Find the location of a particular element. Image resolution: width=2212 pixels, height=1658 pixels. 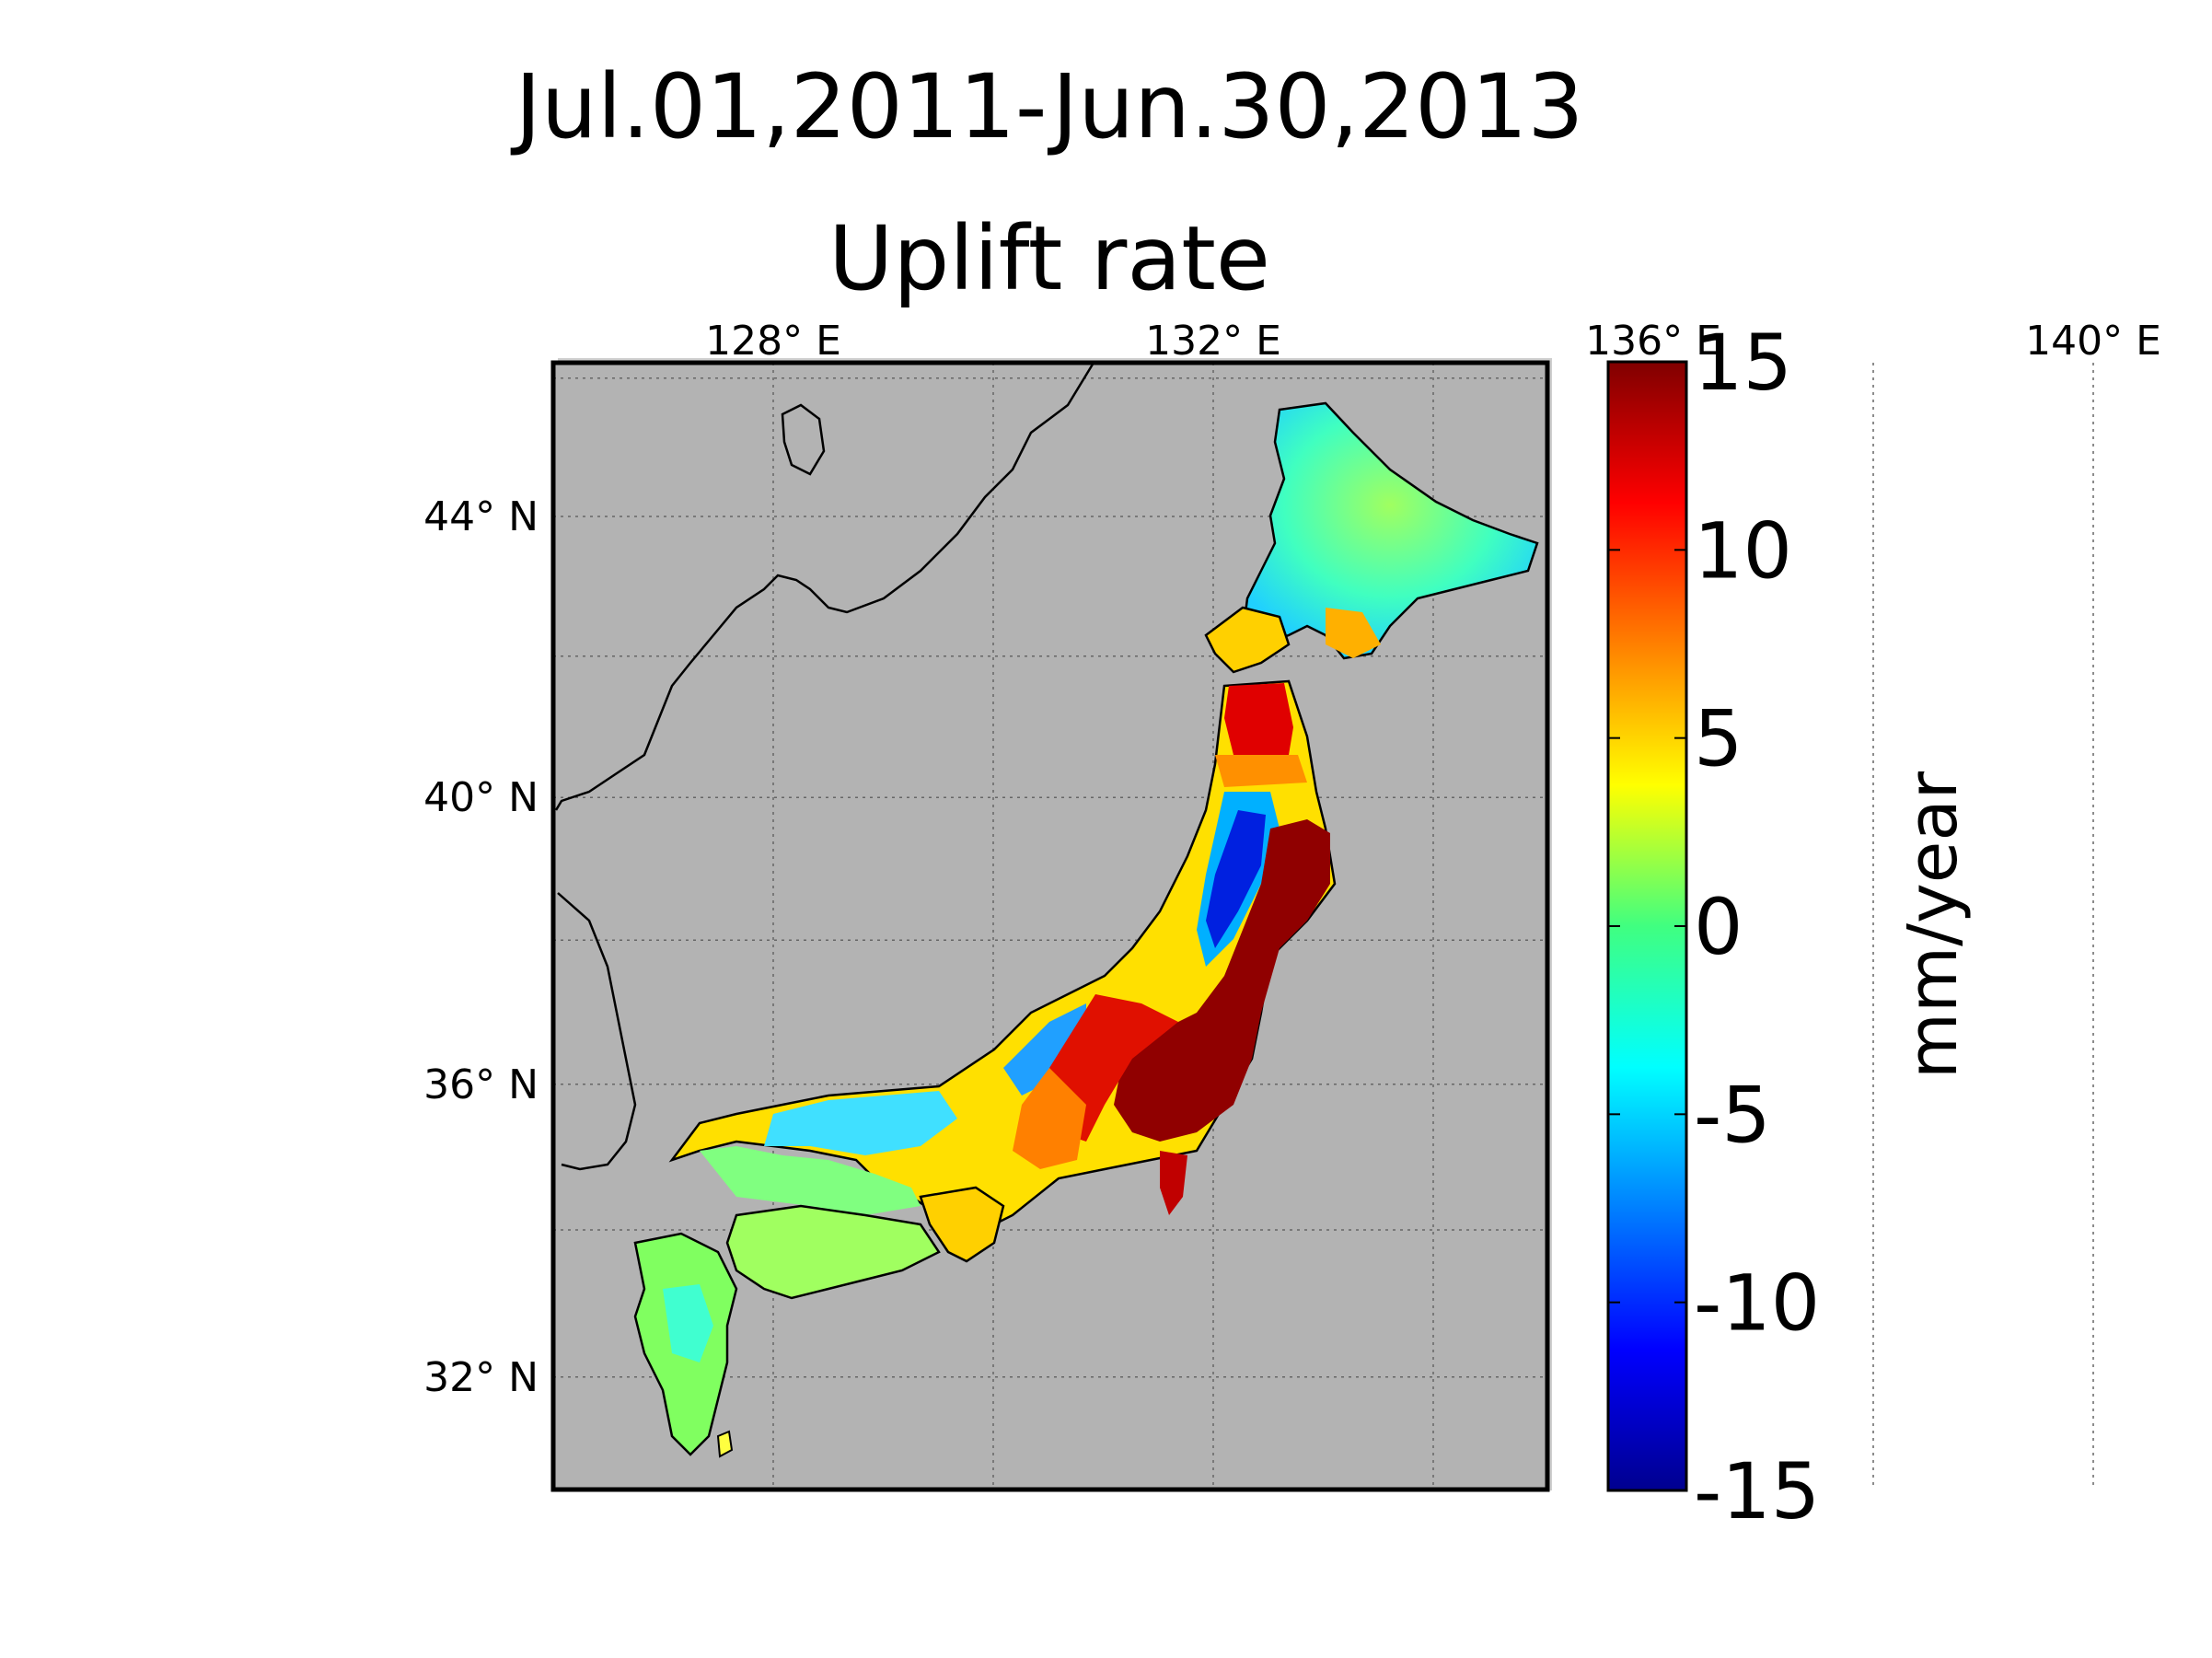

colorbar-tick-label: -15 is located at coordinates (1757, 1491).